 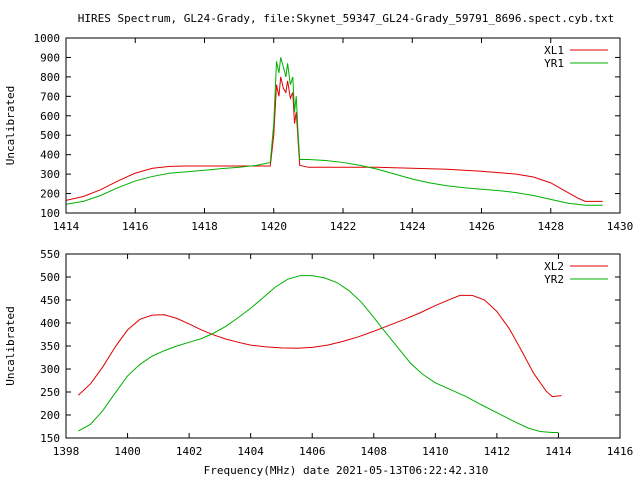 I want to click on top-x-tick-label: 1422, so click(x=343, y=226).